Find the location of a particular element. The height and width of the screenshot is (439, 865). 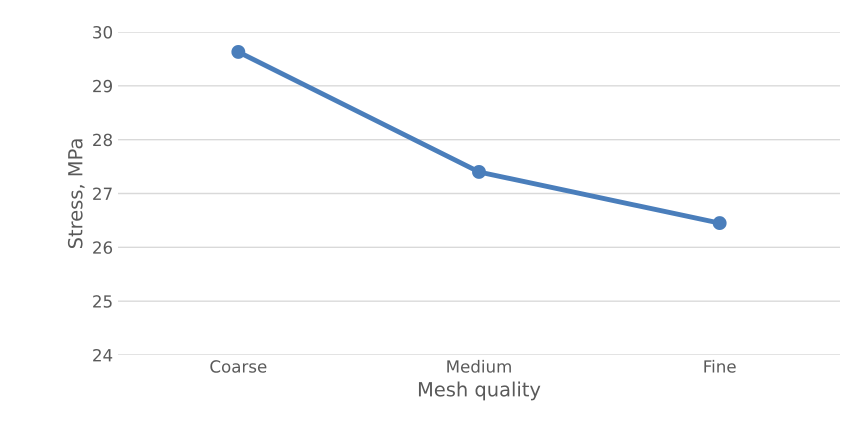

y-tick-label: 24 is located at coordinates (102, 355).